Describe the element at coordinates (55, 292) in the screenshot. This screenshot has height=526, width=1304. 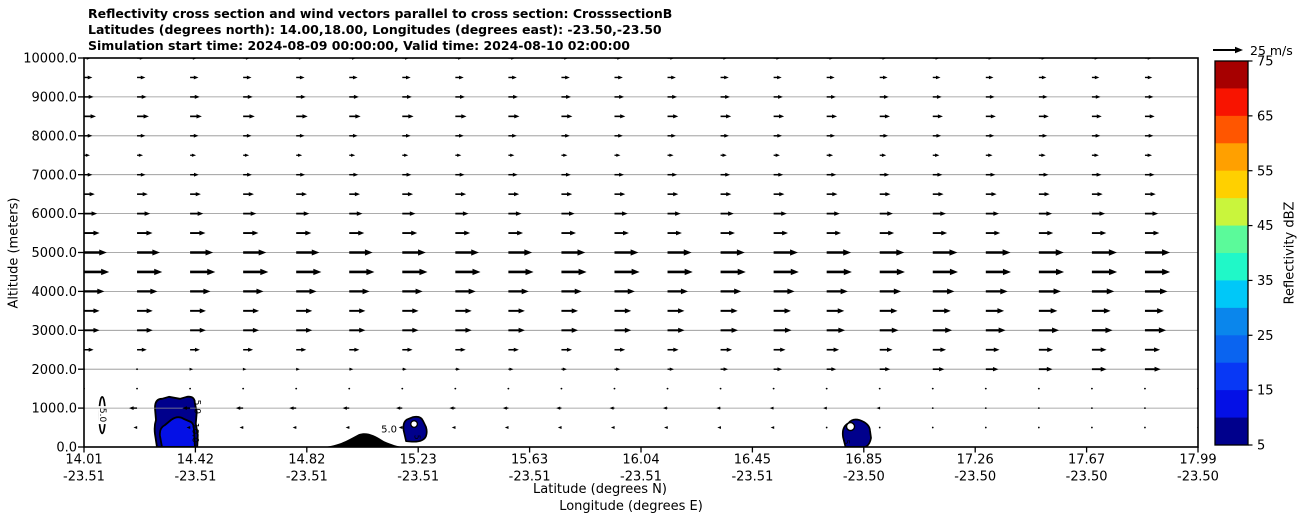
I see `y-tick-label: 4000.0` at that location.